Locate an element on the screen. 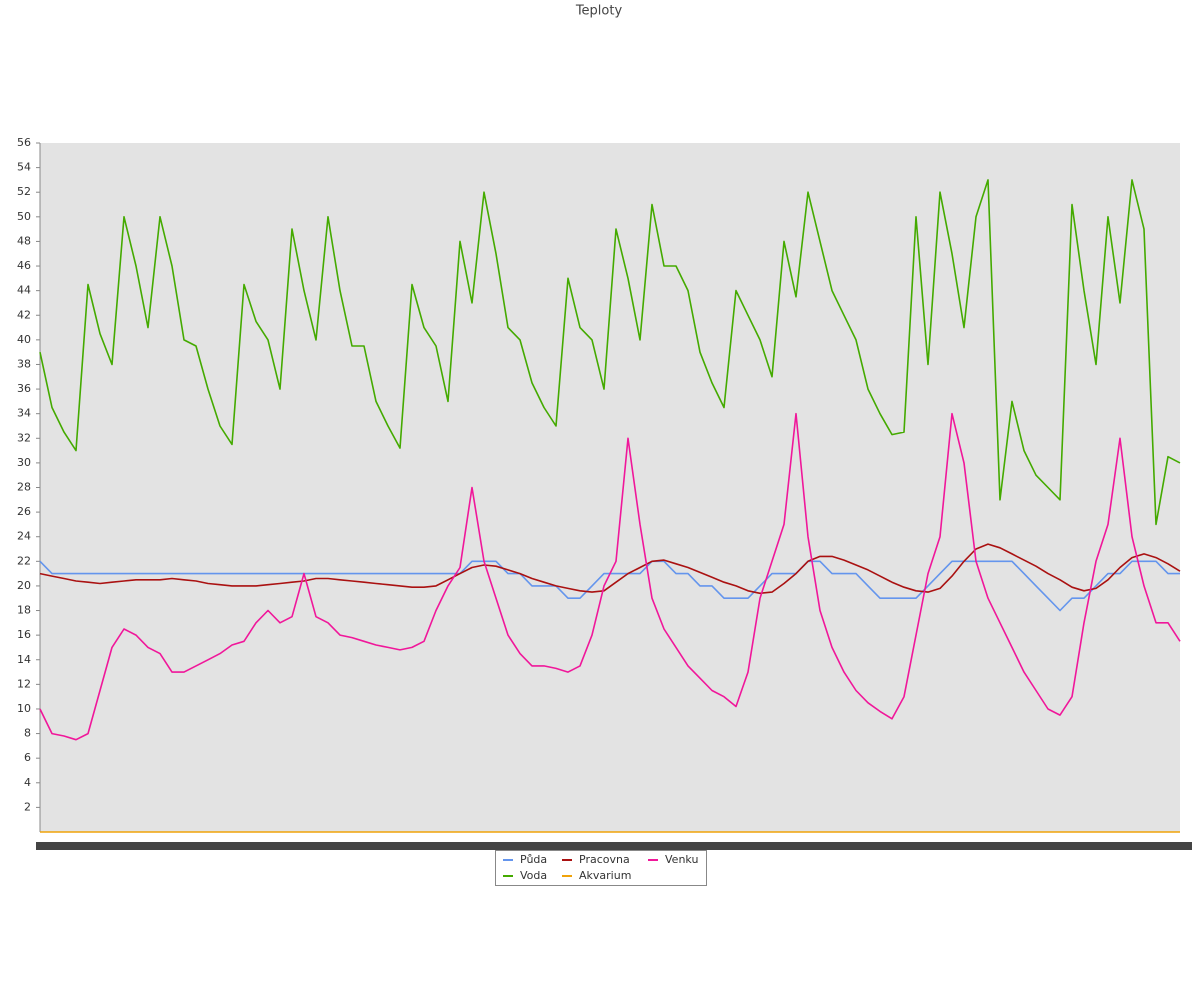  y-tick-label: 22 is located at coordinates (24, 560).